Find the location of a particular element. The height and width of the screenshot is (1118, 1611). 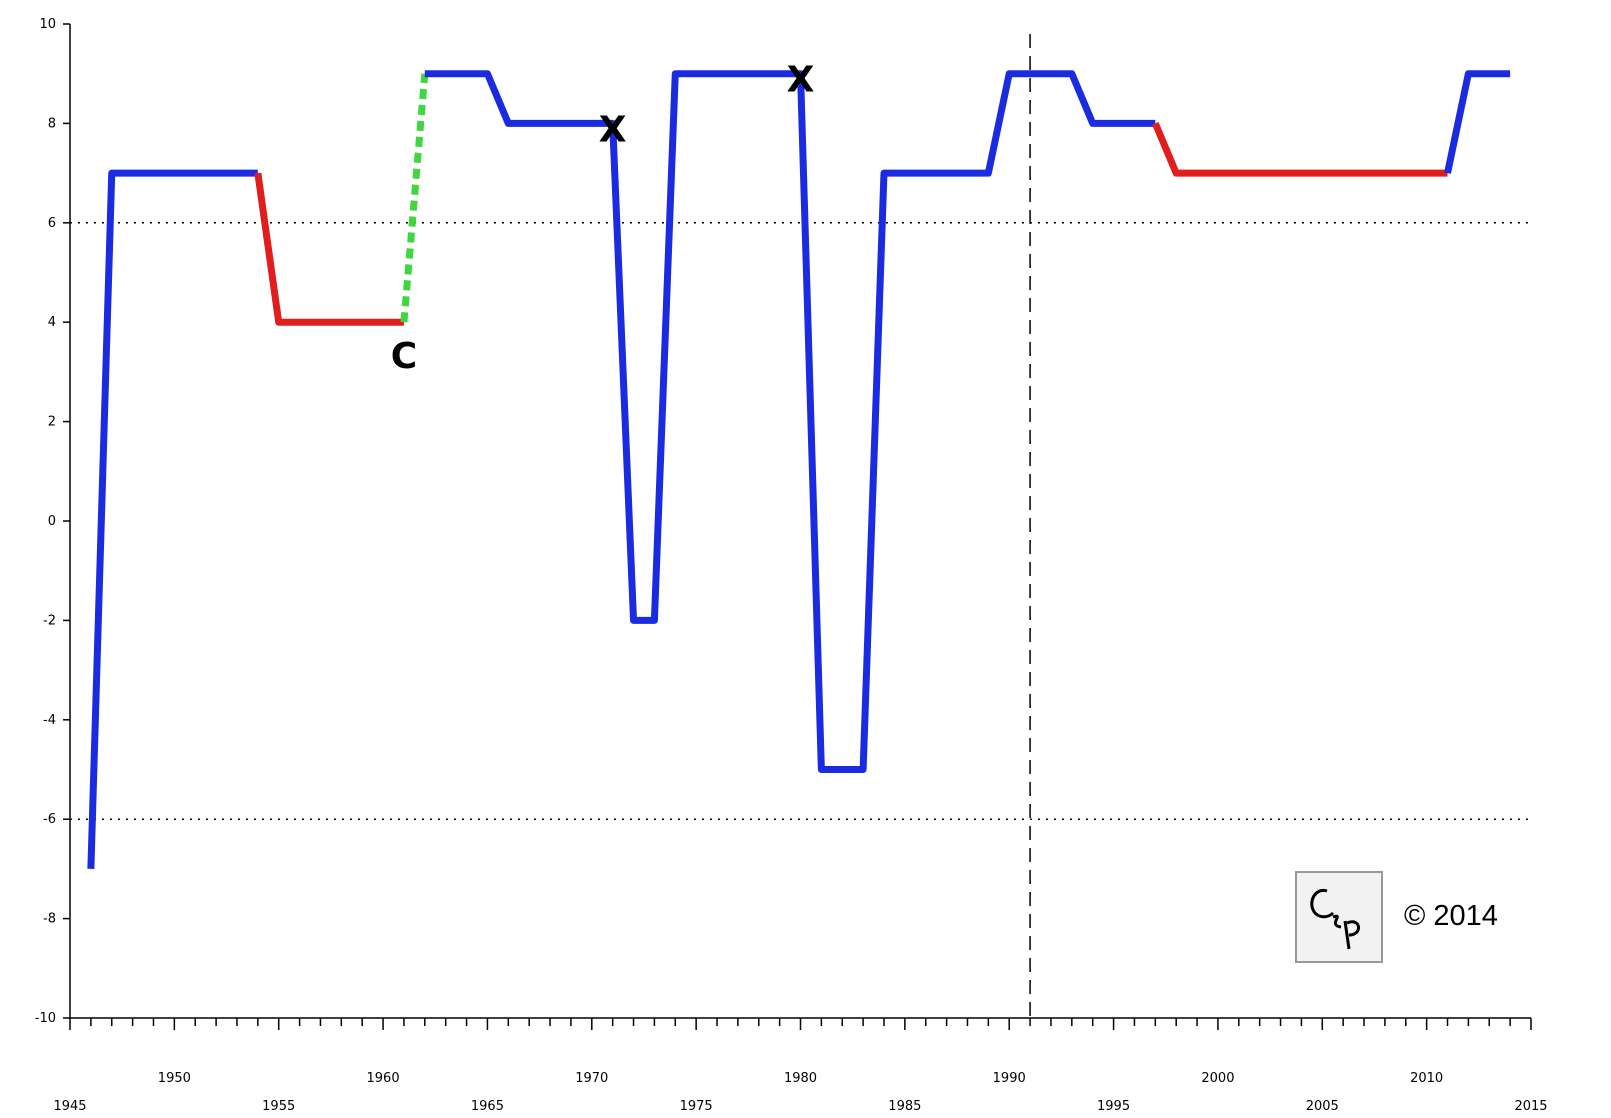

csp-logo is located at coordinates (1339, 917).